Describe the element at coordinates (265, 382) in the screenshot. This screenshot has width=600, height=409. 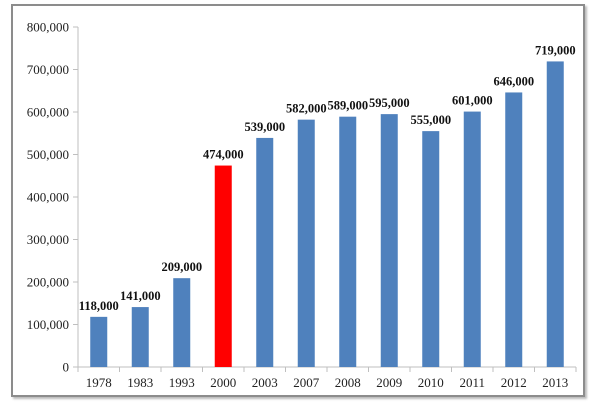
I see `x-tick-label: 2003` at that location.